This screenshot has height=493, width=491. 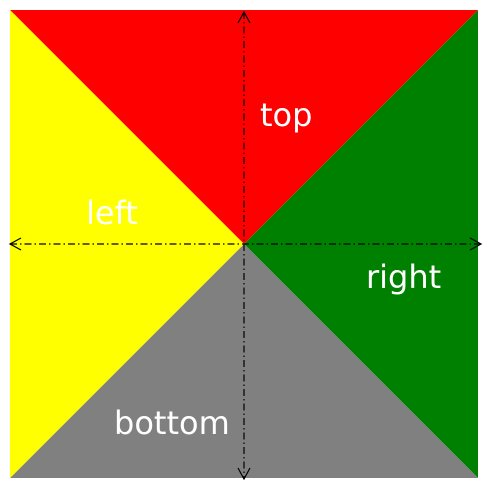 I want to click on bottom-label: bottom, so click(x=172, y=423).